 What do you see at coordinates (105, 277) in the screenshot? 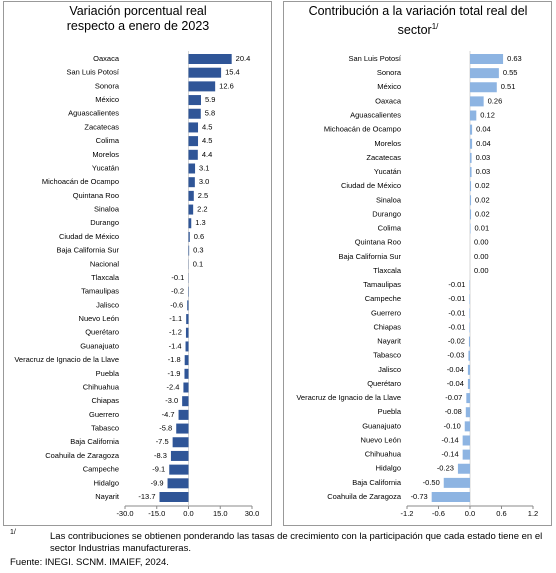
I see `category-label: Tlaxcala` at bounding box center [105, 277].